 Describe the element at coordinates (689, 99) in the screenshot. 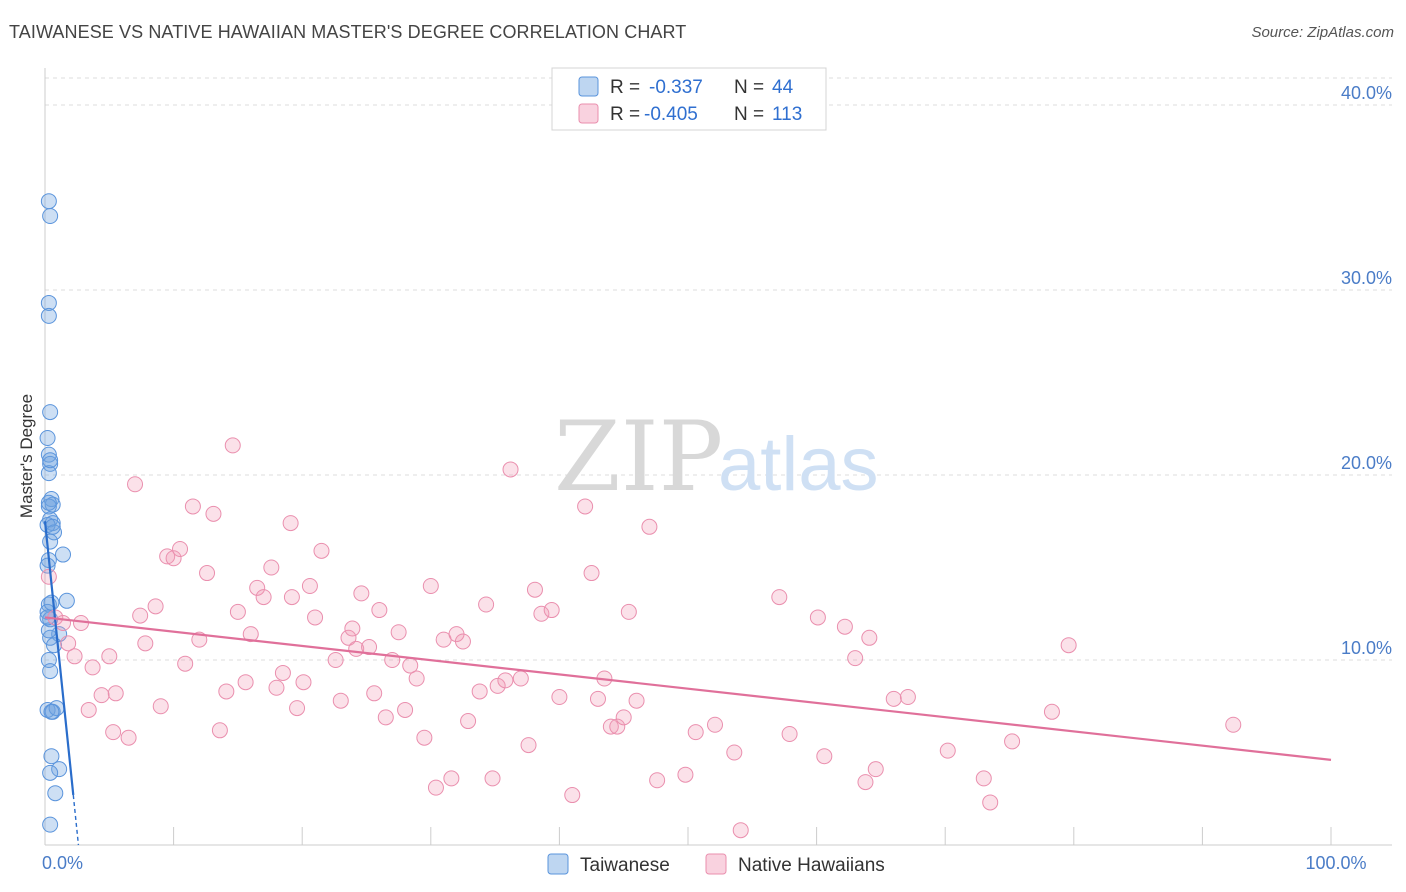

I see `correlation-legend: R = -0.337 N = 44 R = -0.405 N = 113` at that location.